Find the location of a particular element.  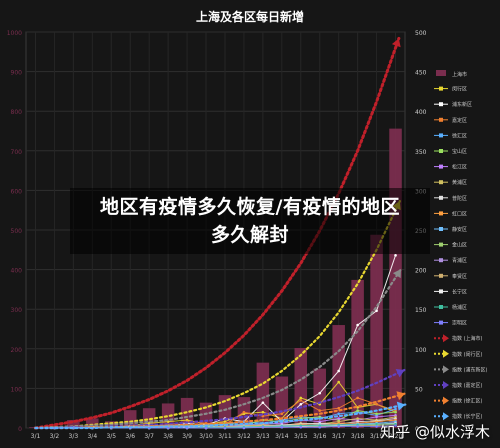

y-left-tick-label: 600 is located at coordinates (17, 191).